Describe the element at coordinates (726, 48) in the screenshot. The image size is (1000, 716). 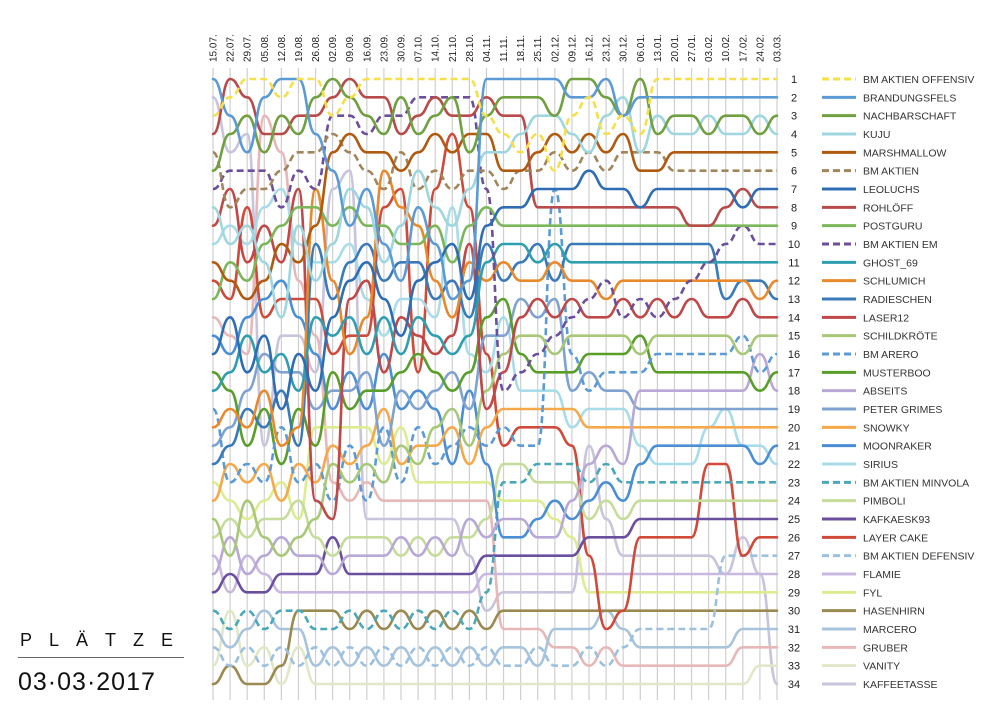
I see `x-tick-label: 10.02.` at that location.